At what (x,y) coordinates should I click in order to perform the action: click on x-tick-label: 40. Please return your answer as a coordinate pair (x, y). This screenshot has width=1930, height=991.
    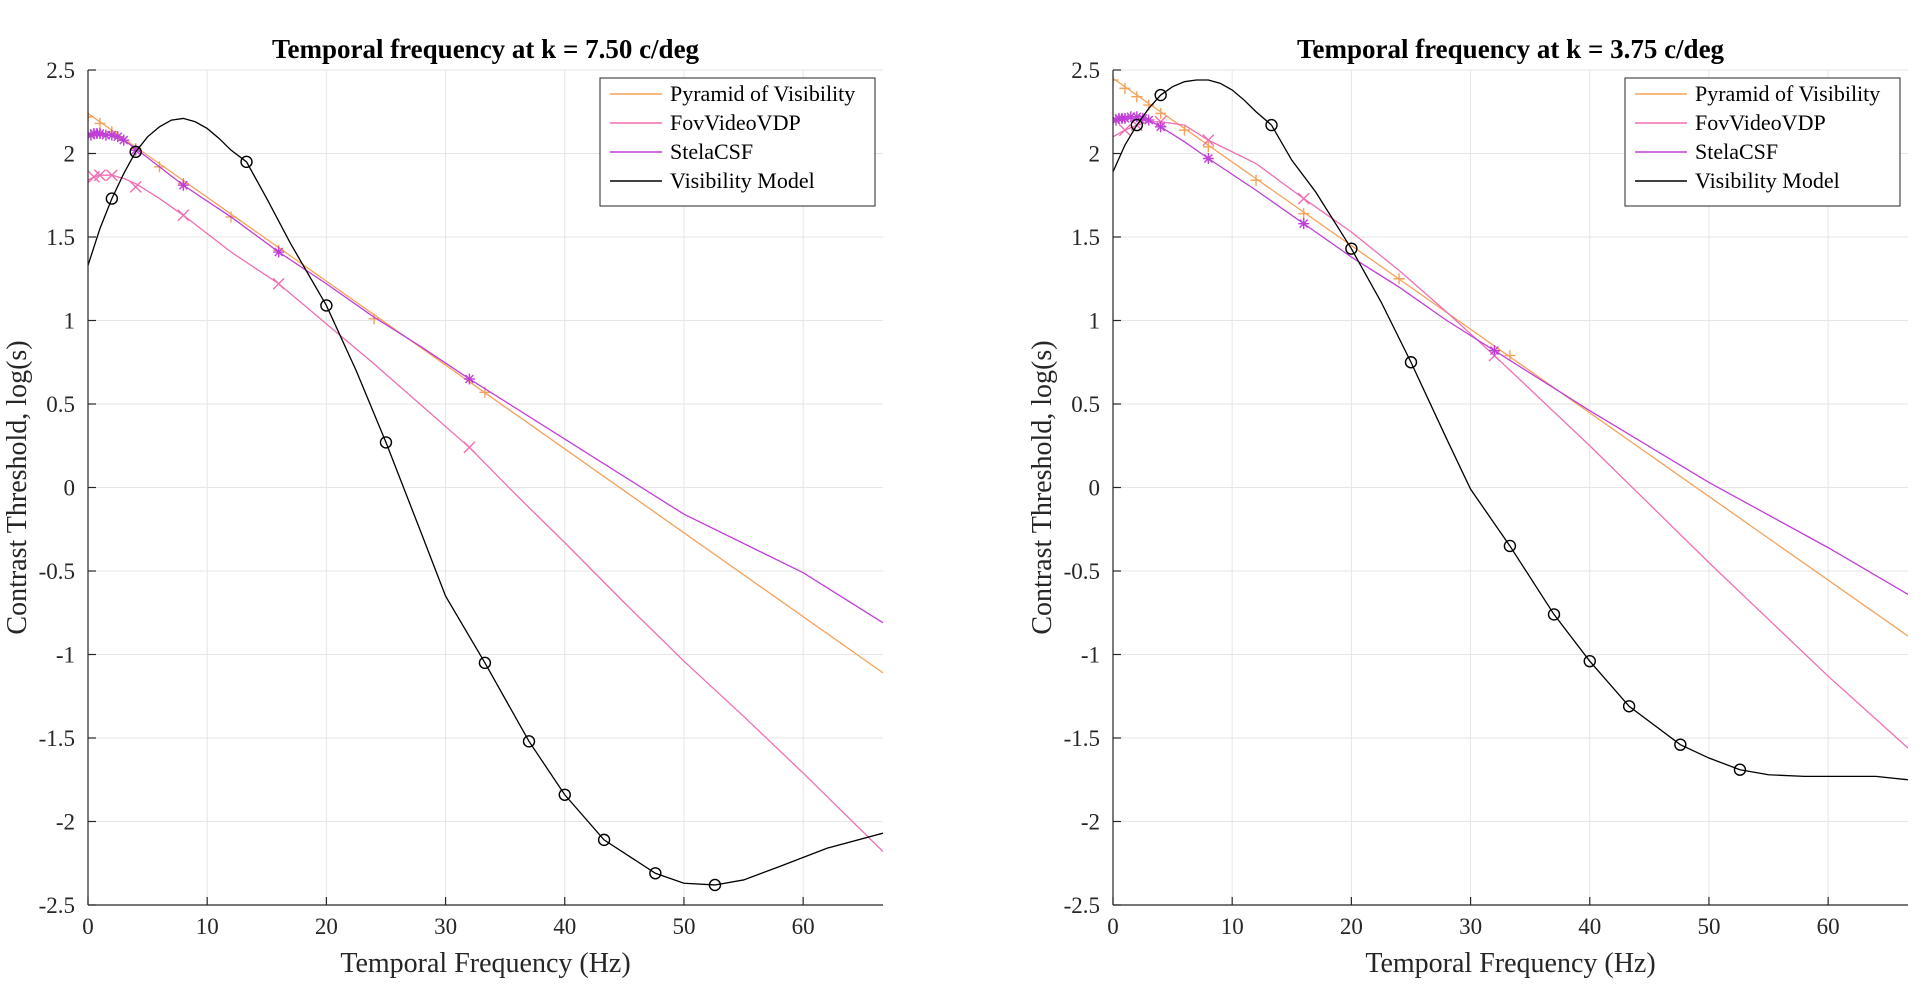
    Looking at the image, I should click on (564, 926).